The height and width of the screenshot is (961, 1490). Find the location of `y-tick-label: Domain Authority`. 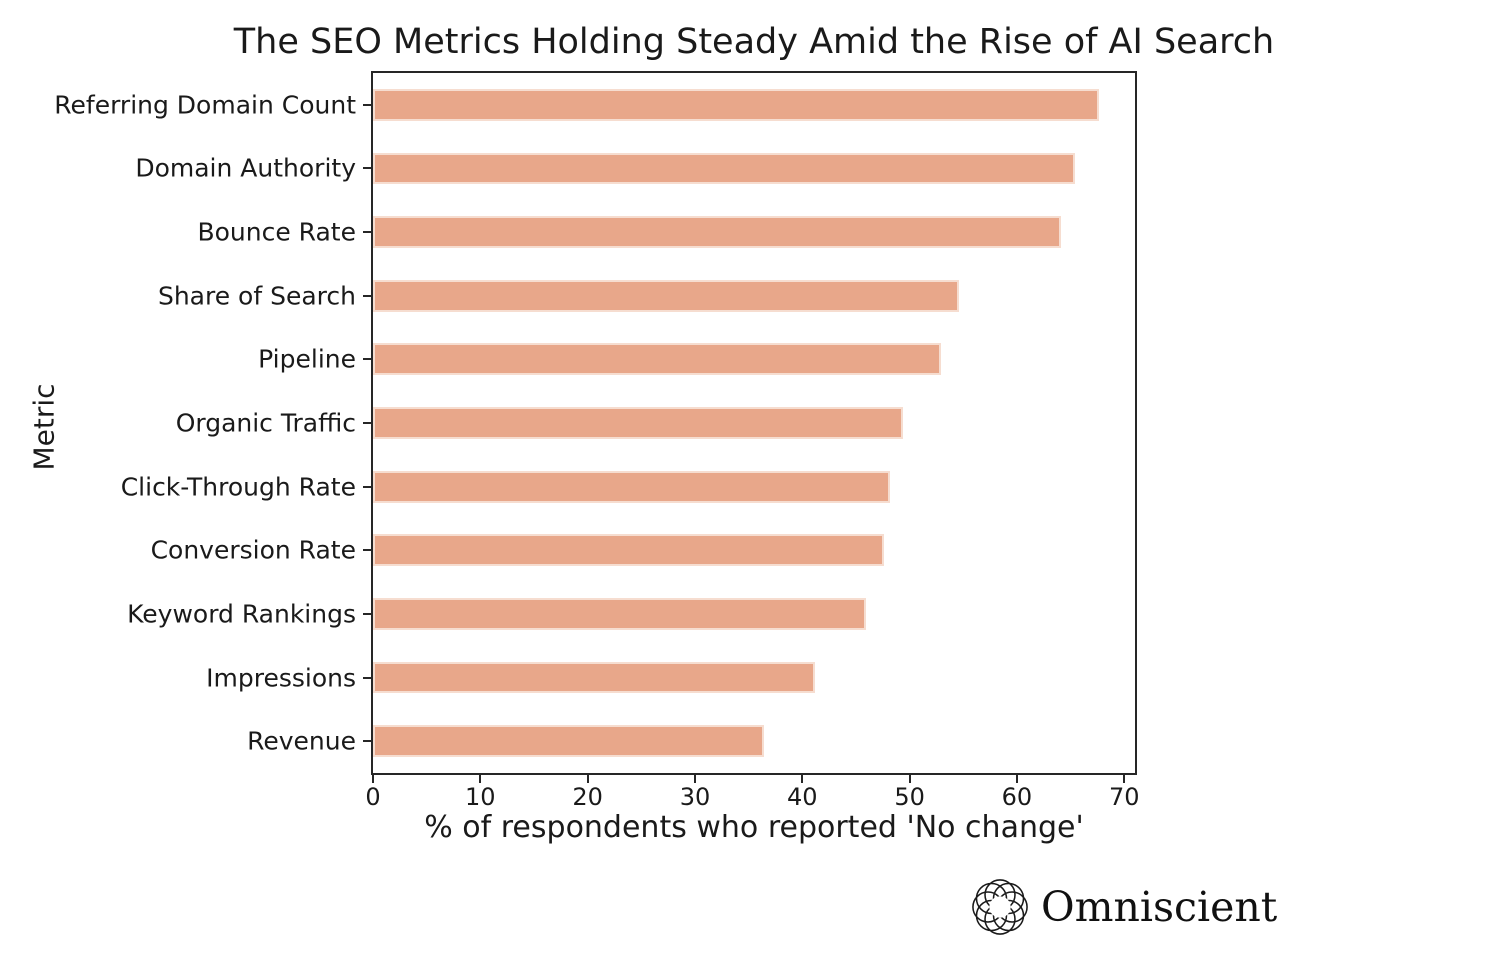

y-tick-label: Domain Authority is located at coordinates (245, 168).